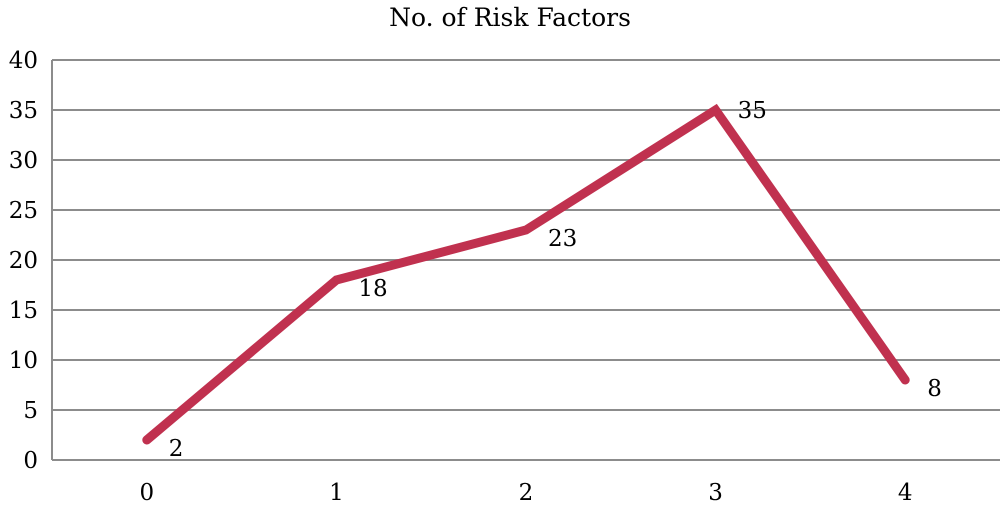 This screenshot has height=509, width=1000. I want to click on y-tick-label: 30, so click(23, 161).